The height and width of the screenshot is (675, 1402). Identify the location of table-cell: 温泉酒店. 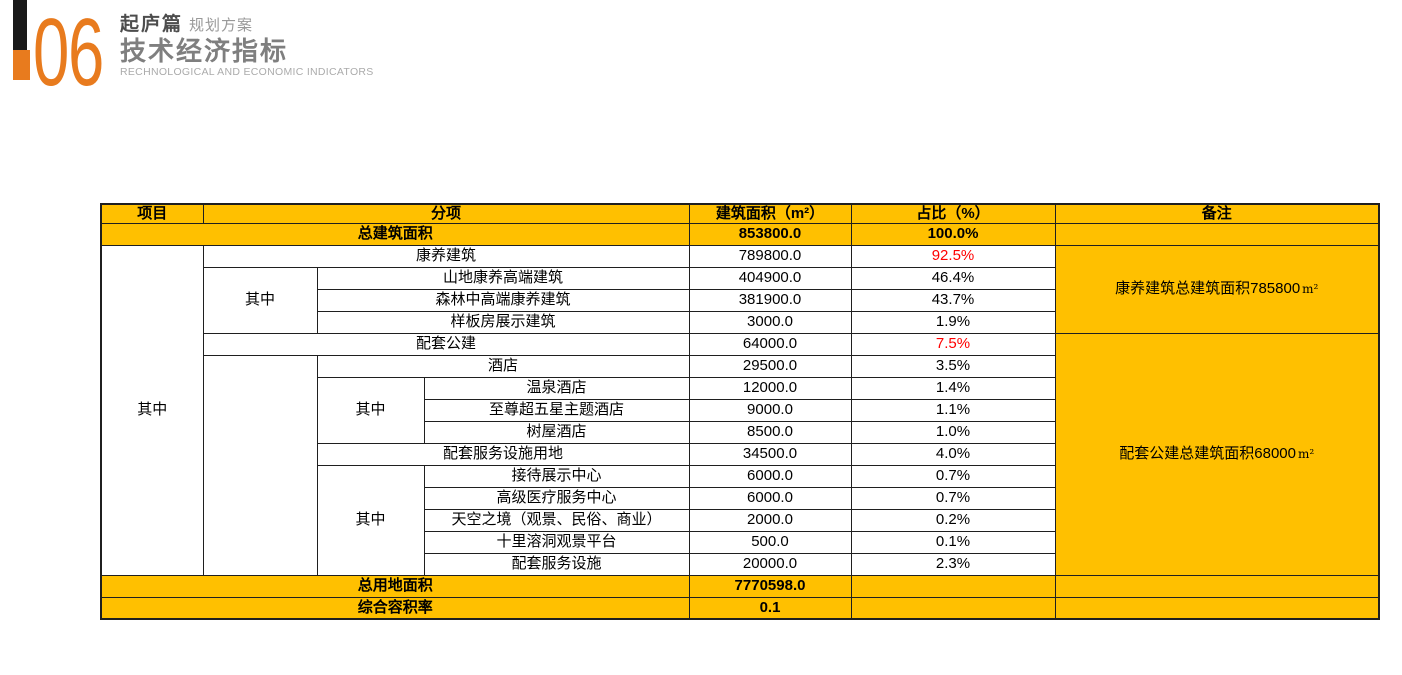
(556, 388).